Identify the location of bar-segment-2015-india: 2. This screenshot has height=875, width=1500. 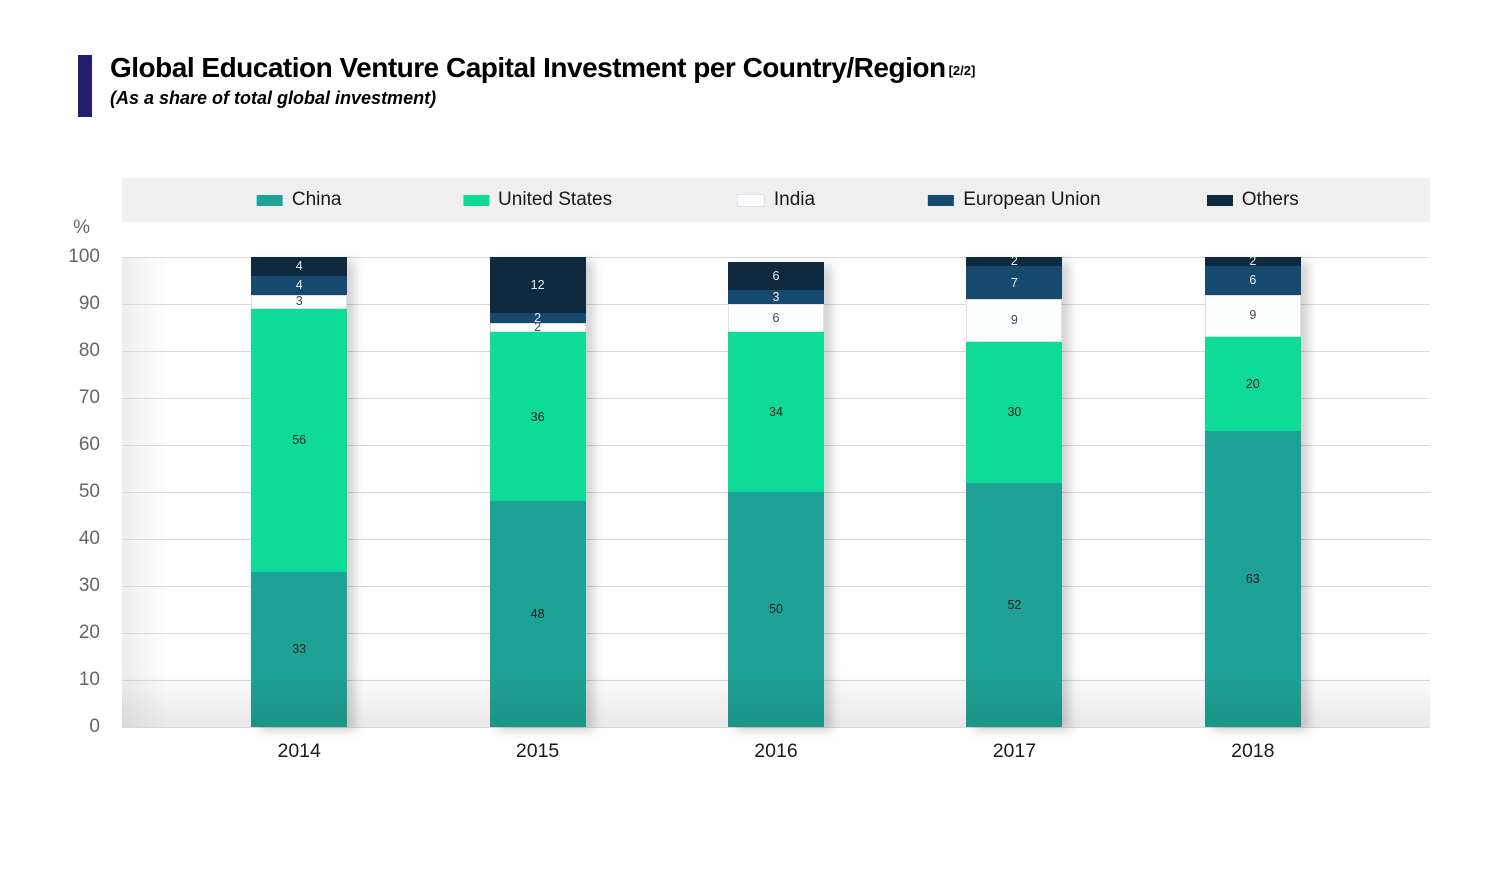
(537, 327).